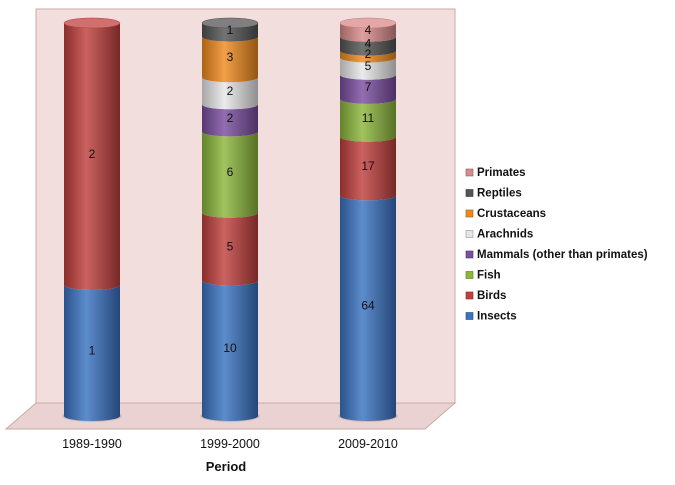 The image size is (675, 485). I want to click on data-label-insects-1999-2000: 10, so click(230, 348).